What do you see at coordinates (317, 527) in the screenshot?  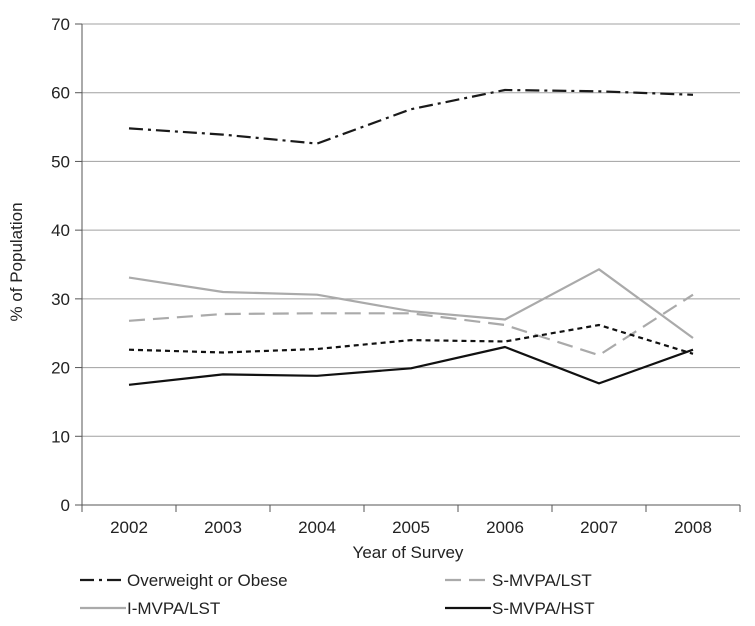 I see `x-tick-label: 2004` at bounding box center [317, 527].